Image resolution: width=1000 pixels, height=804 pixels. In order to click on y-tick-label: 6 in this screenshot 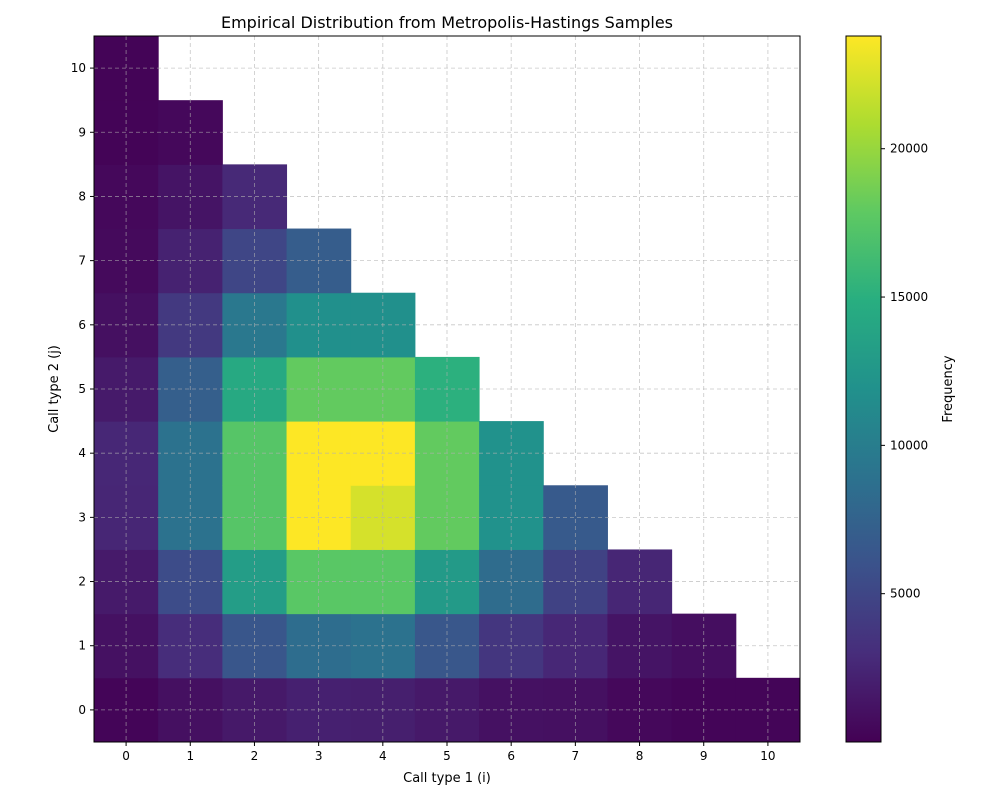, I will do `click(82, 325)`.